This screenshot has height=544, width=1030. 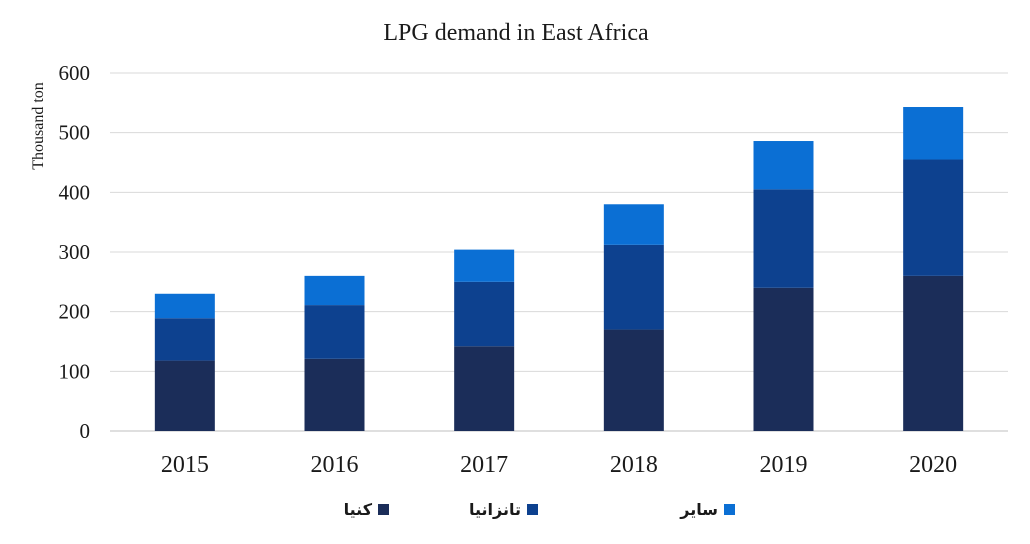 What do you see at coordinates (75, 312) in the screenshot?
I see `y-tick-label: 200` at bounding box center [75, 312].